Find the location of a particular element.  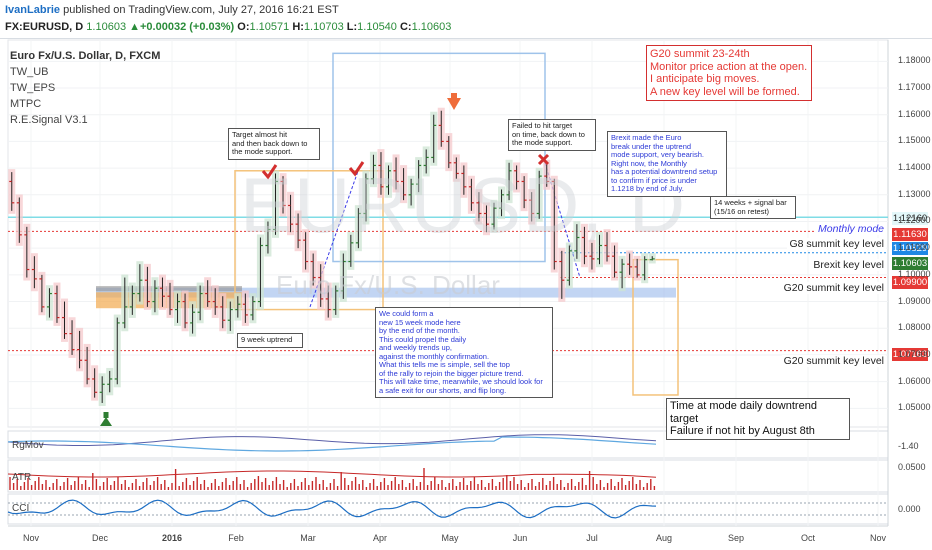

y-tick-label: 1.15000 is located at coordinates (914, 140).